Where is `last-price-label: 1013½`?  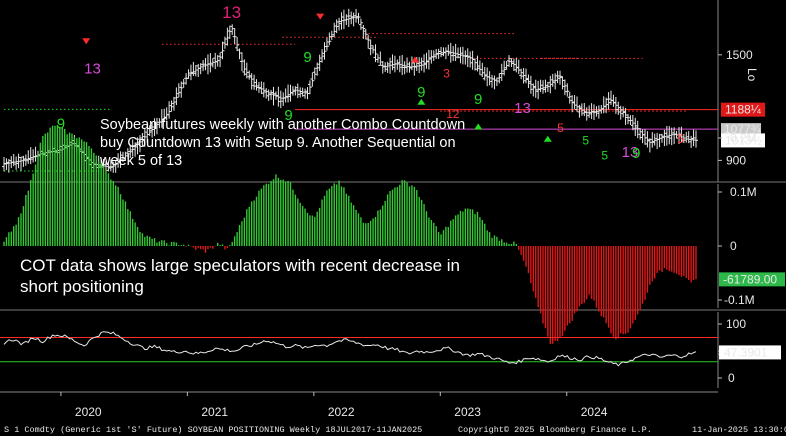
last-price-label: 1013½ is located at coordinates (743, 140).